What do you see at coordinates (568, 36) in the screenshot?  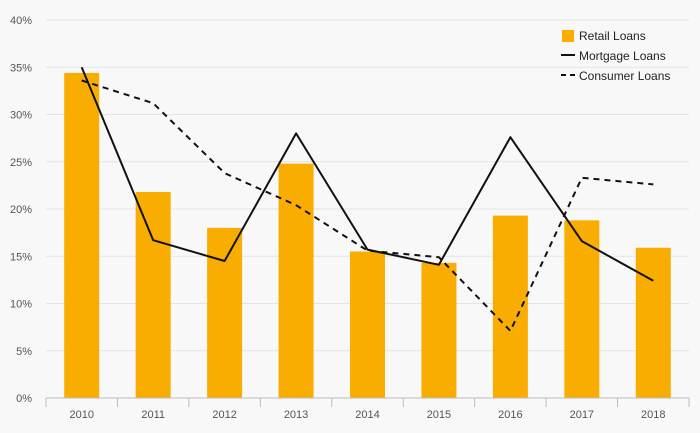 I see `legend-swatch-retail` at bounding box center [568, 36].